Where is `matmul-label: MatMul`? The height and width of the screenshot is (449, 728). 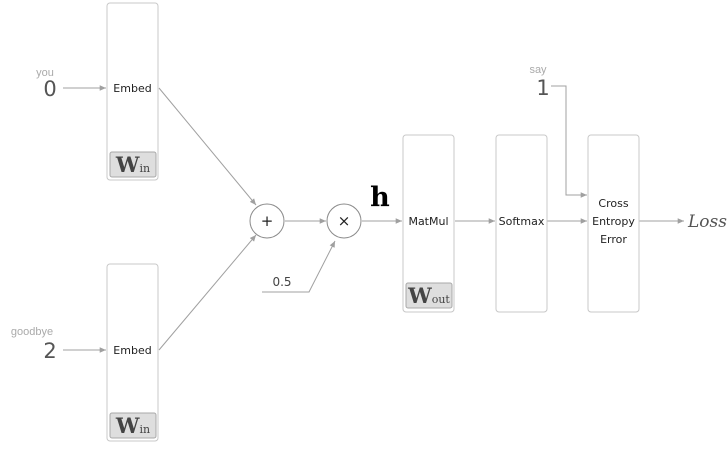
matmul-label: MatMul is located at coordinates (428, 221).